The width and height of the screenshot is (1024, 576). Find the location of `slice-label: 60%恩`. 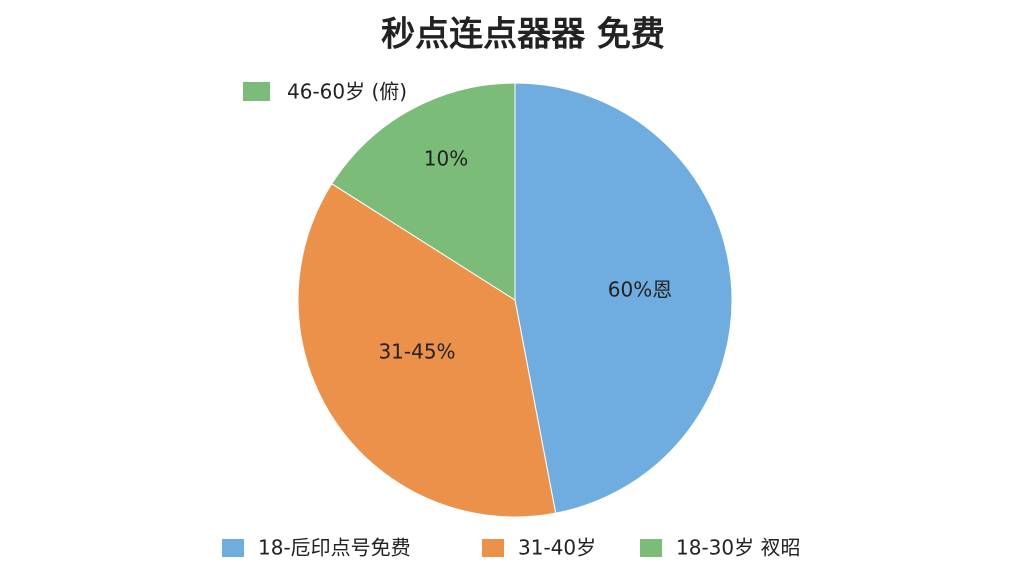

slice-label: 60%恩 is located at coordinates (640, 290).